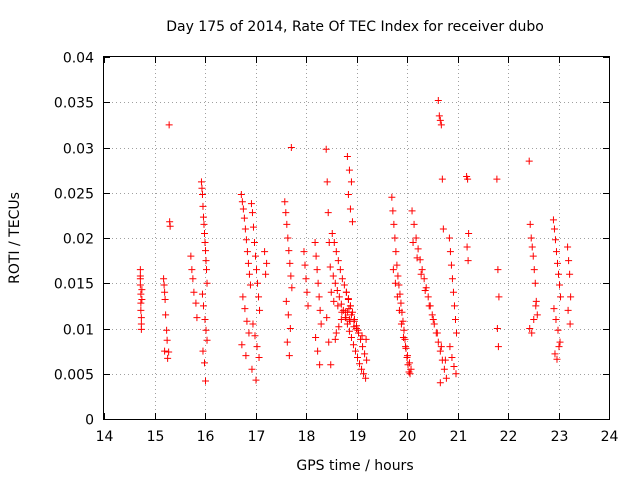  What do you see at coordinates (509, 437) in the screenshot?
I see `x-tick-label: 22` at bounding box center [509, 437].